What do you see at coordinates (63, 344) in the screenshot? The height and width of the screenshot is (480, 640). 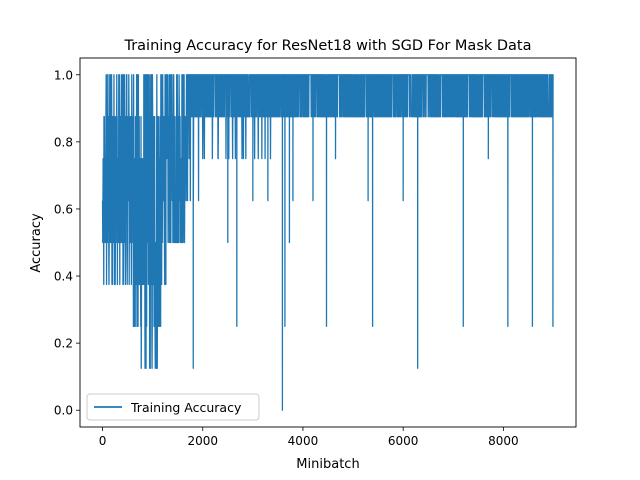 I see `y-tick-label: 0.2` at bounding box center [63, 344].